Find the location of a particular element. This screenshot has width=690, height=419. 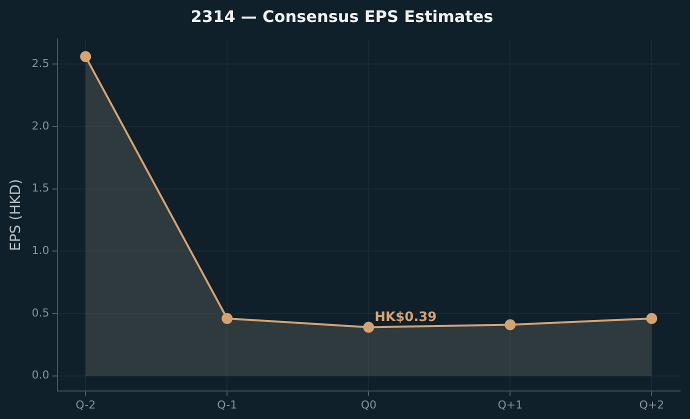

x-tick-label: Q-2 is located at coordinates (86, 405).